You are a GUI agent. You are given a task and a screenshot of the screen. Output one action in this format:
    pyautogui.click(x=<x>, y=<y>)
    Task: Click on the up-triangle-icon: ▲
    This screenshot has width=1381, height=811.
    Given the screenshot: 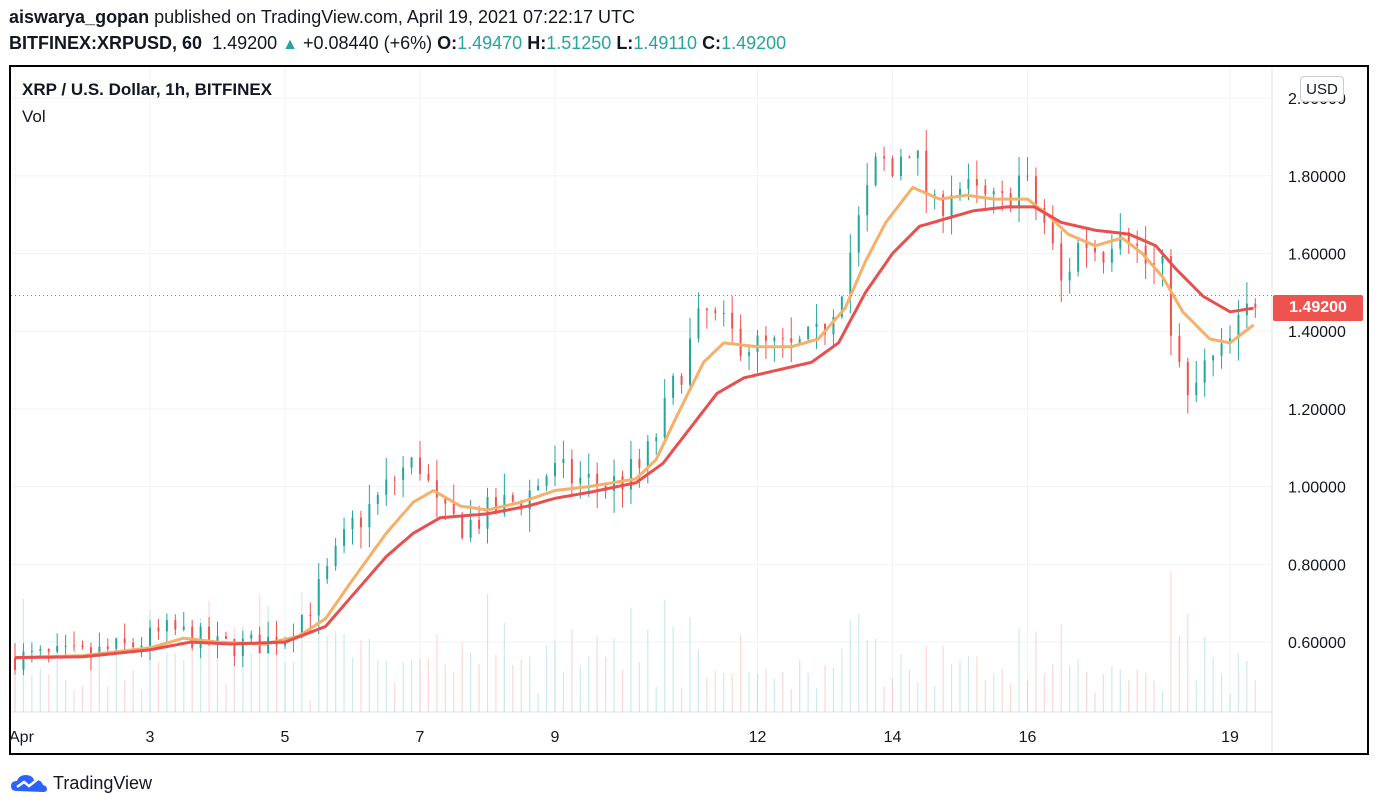 What is the action you would take?
    pyautogui.click(x=290, y=44)
    